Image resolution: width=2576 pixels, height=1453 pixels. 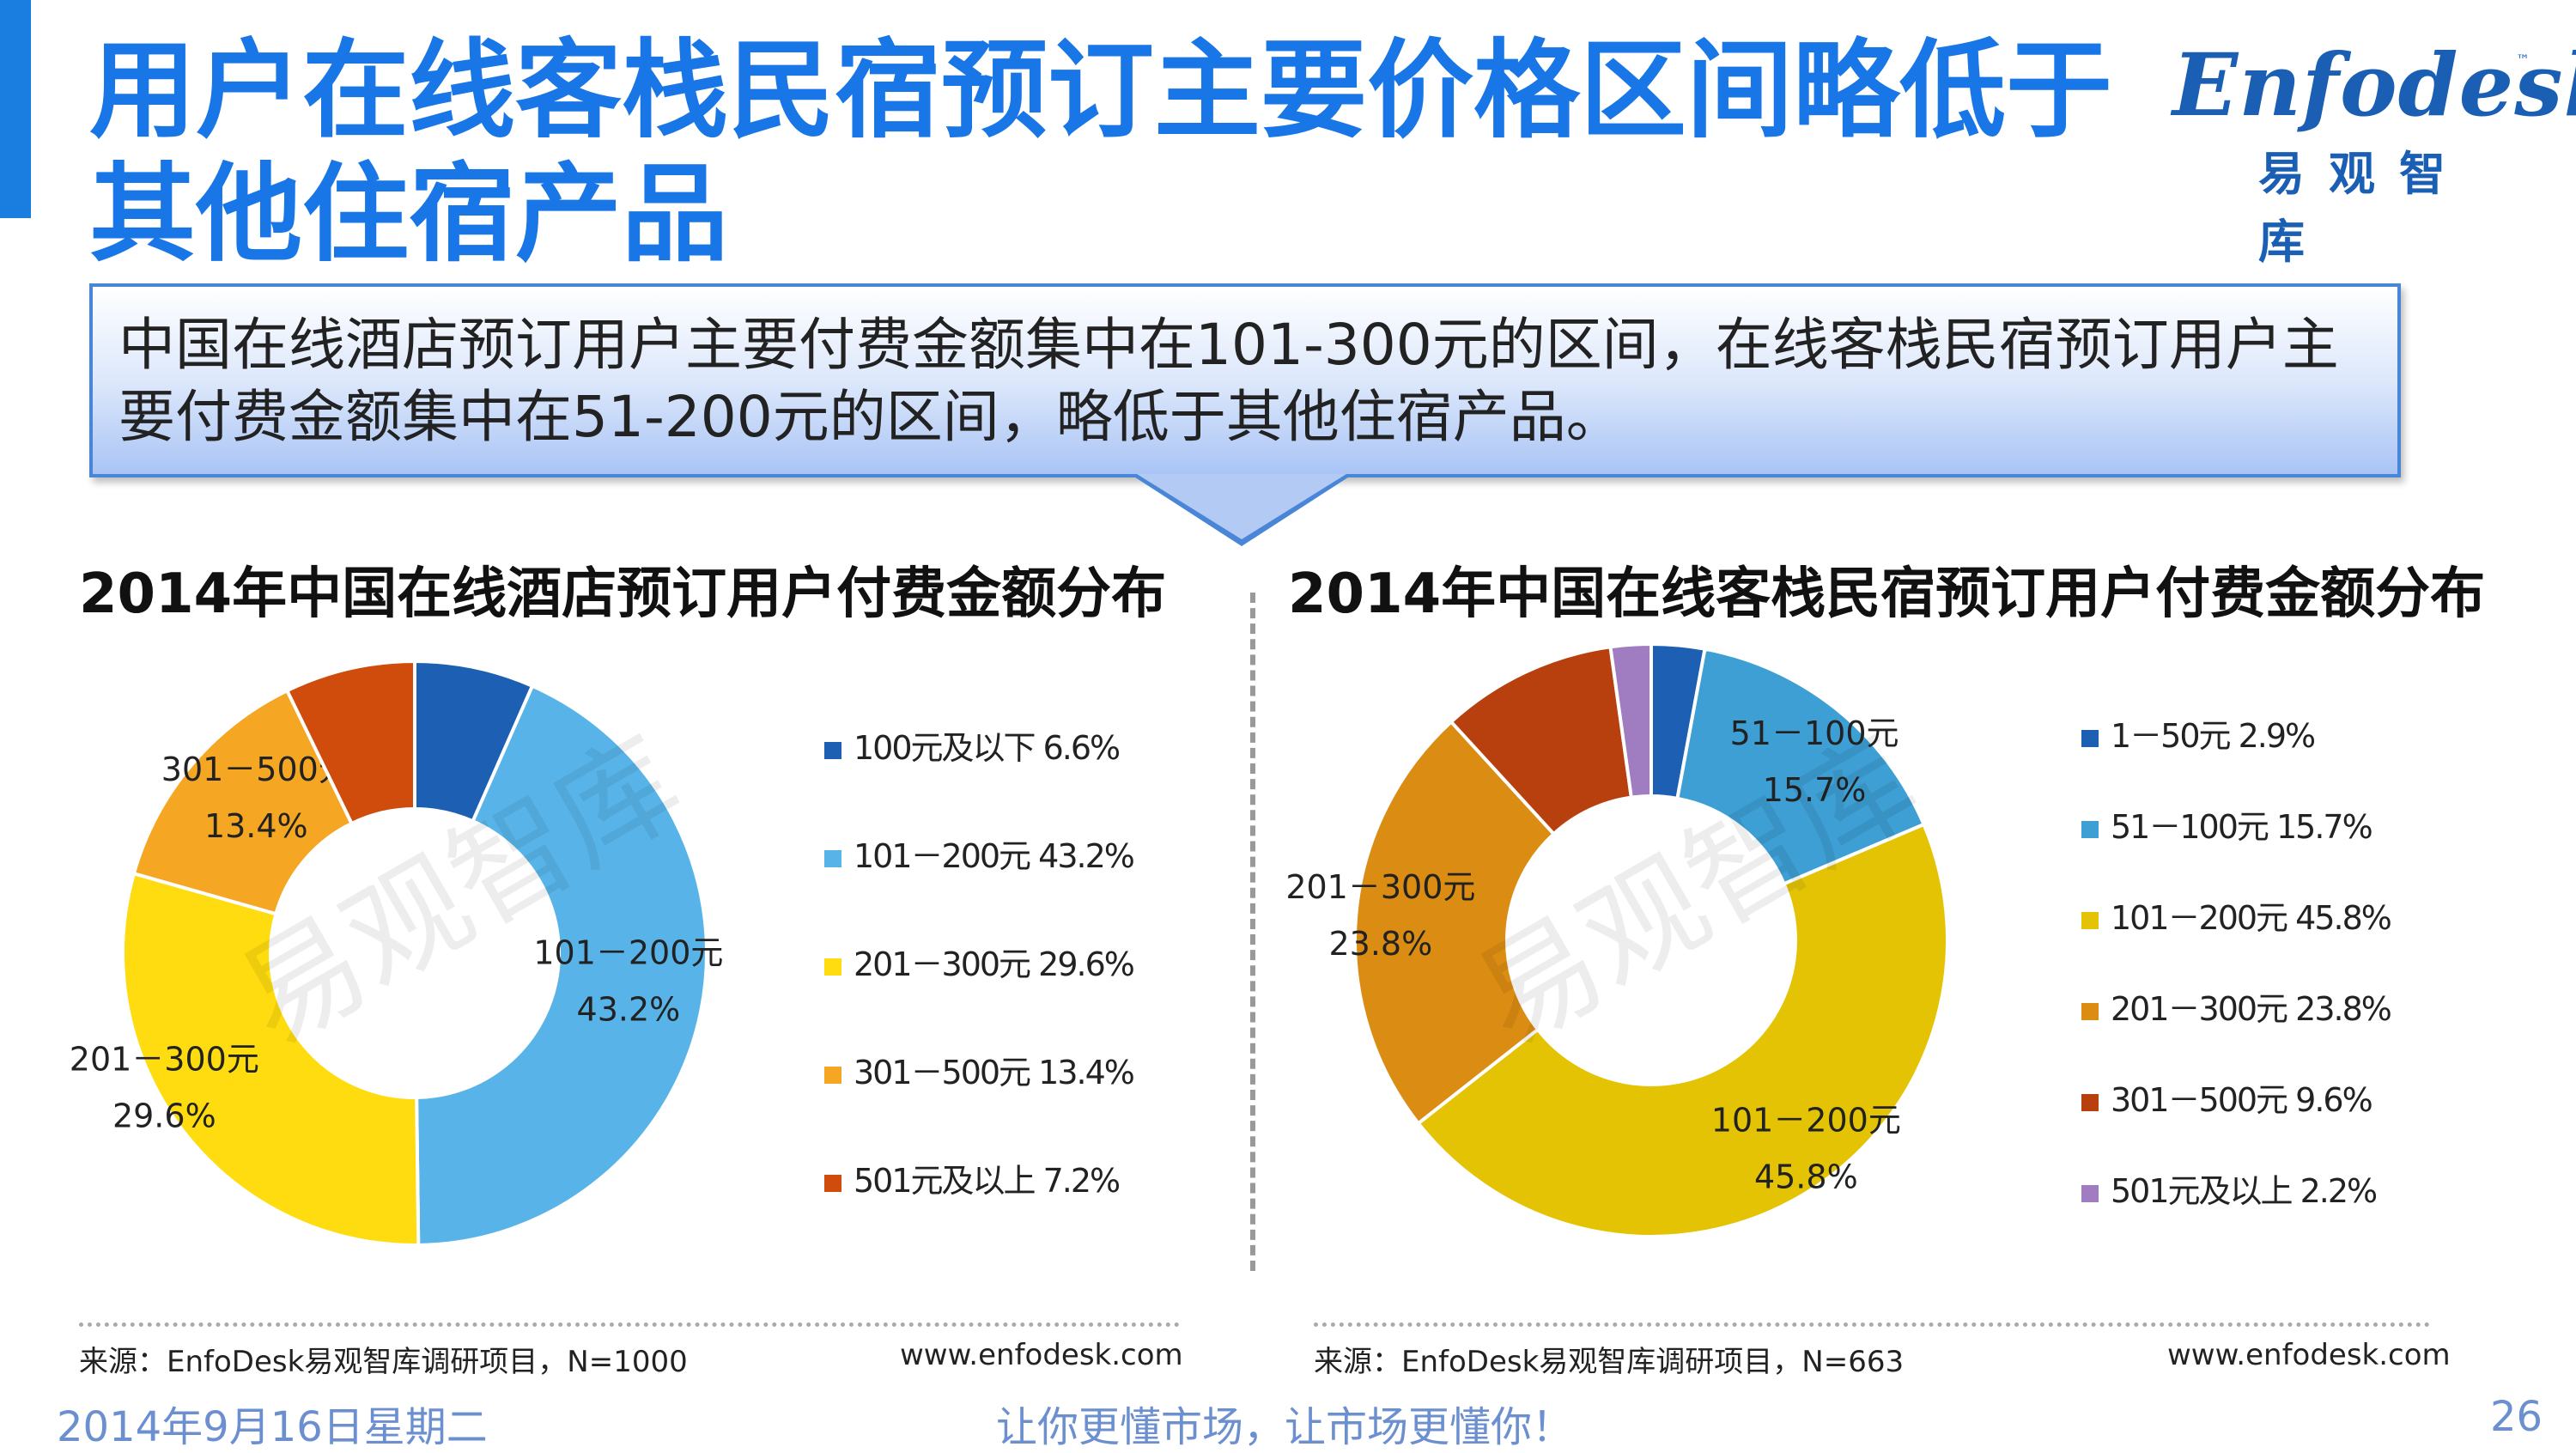 What do you see at coordinates (383, 1362) in the screenshot?
I see `hotel-source-note: 来源：EnfoDesk易观智库调研项目，N=1000` at bounding box center [383, 1362].